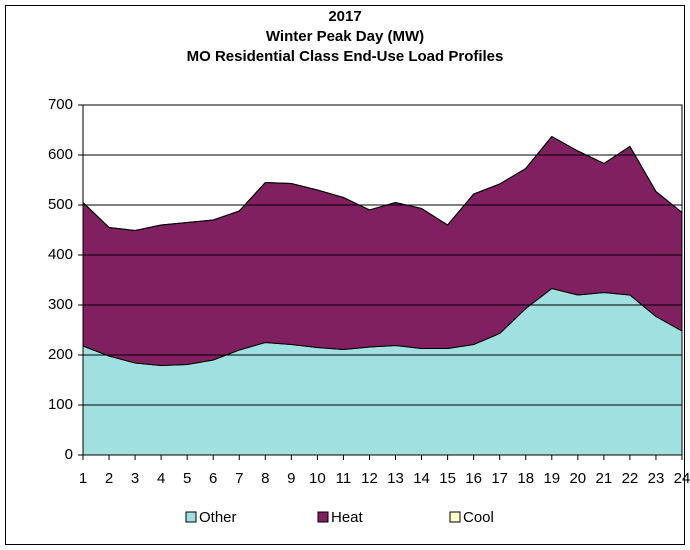 Image resolution: width=690 pixels, height=550 pixels. I want to click on legend-label: Heat, so click(347, 517).